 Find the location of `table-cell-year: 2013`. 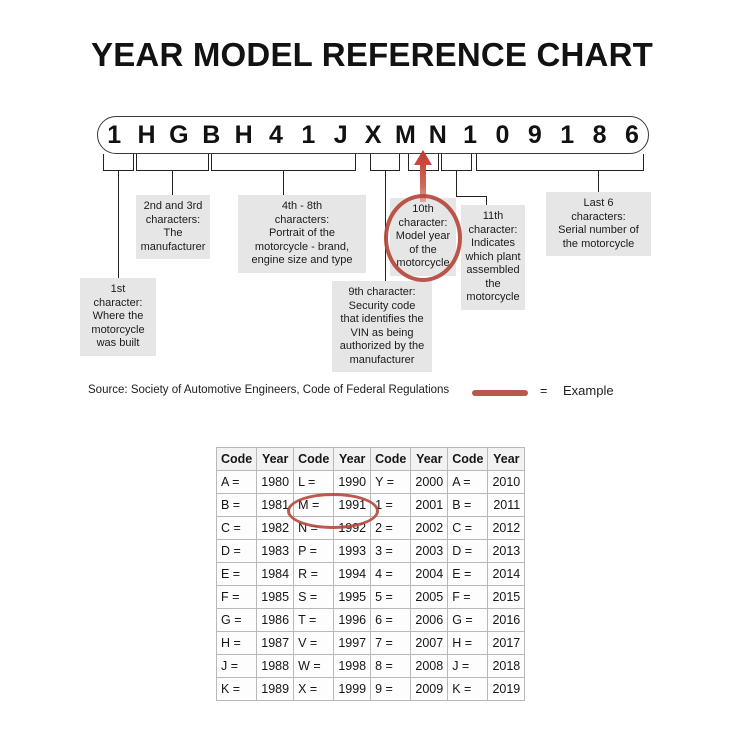

table-cell-year: 2013 is located at coordinates (506, 551).